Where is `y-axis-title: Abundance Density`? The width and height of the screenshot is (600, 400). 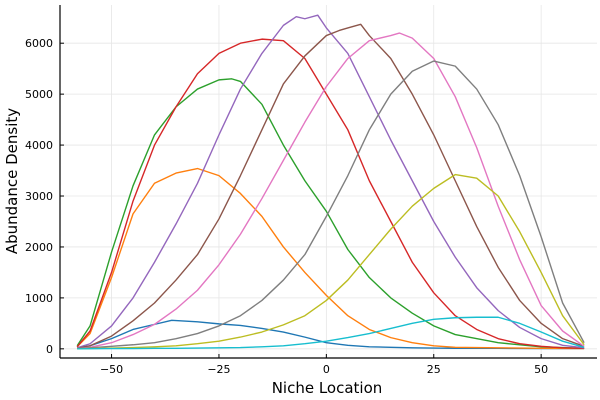 y-axis-title: Abundance Density is located at coordinates (12, 181).